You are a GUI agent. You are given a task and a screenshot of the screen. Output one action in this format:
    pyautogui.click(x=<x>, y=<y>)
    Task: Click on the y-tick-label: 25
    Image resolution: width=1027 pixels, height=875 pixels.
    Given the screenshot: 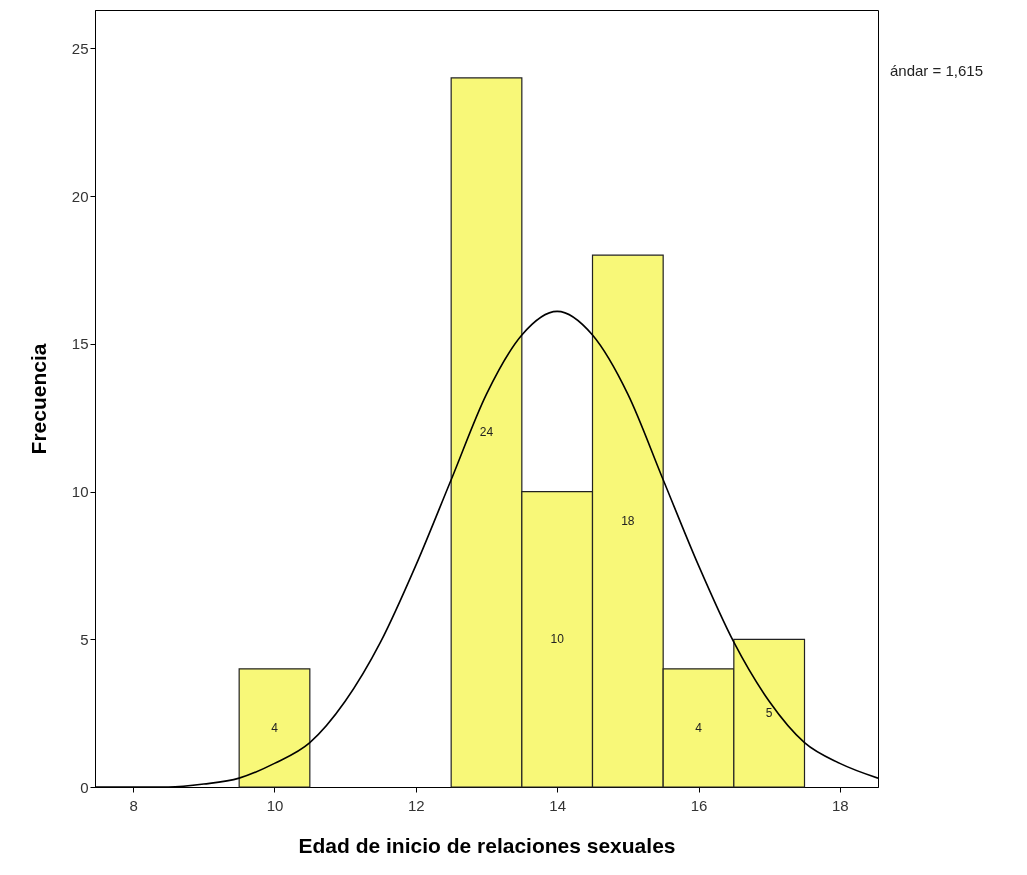 What is the action you would take?
    pyautogui.click(x=80, y=48)
    